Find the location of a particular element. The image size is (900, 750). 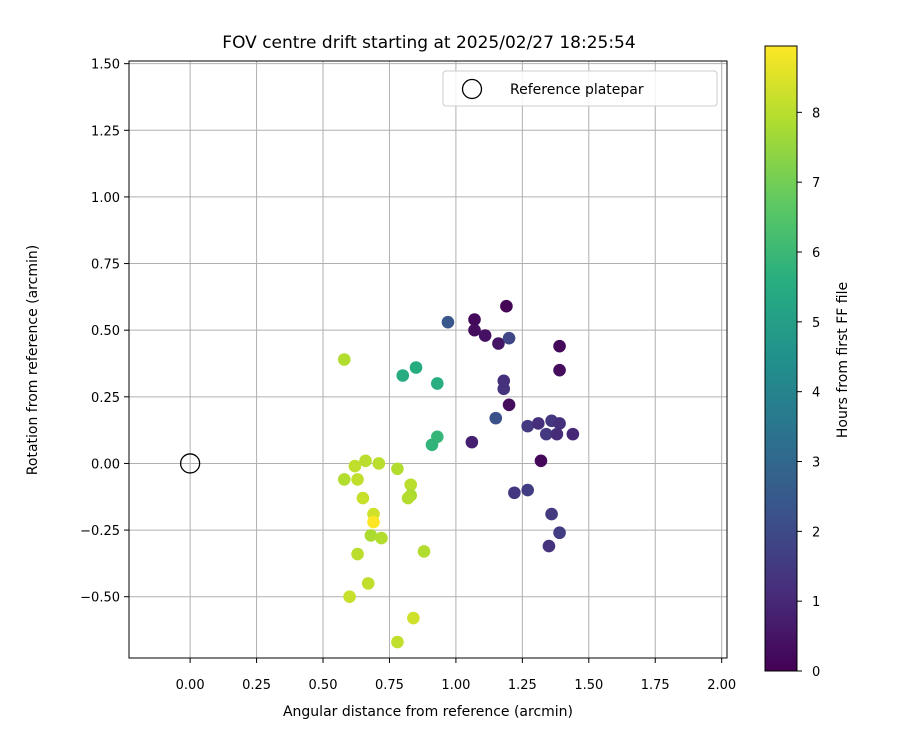

reference-marker-group is located at coordinates (190, 463).